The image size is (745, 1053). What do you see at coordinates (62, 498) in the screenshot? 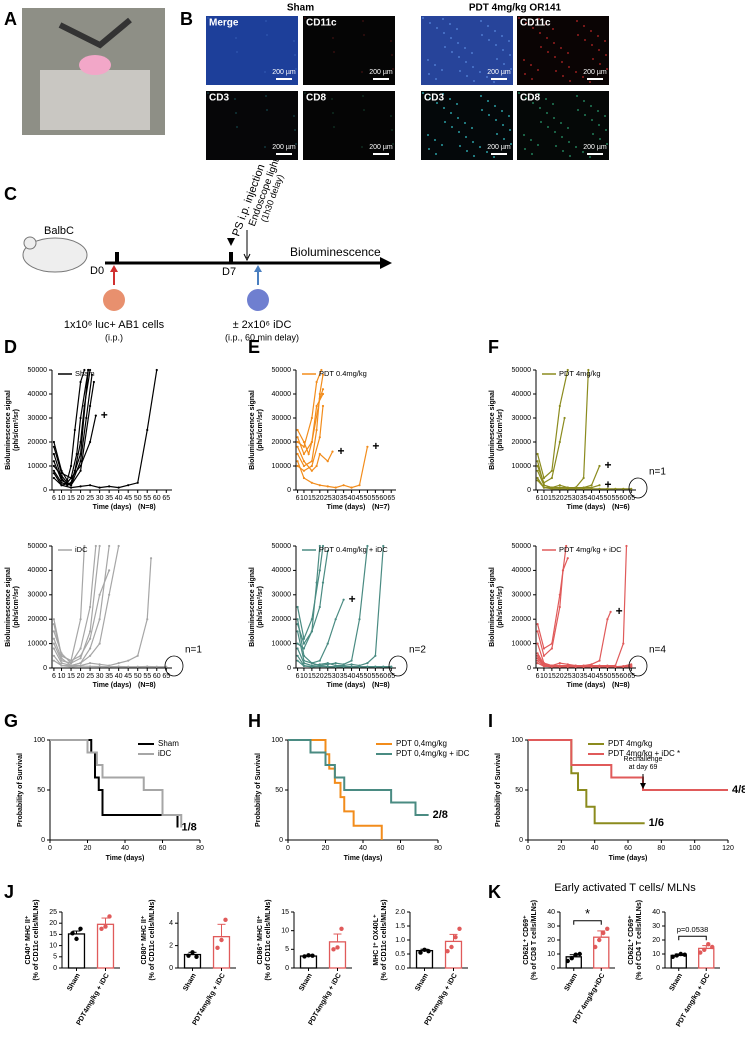
I see `x-tick-label: 10` at bounding box center [62, 498].